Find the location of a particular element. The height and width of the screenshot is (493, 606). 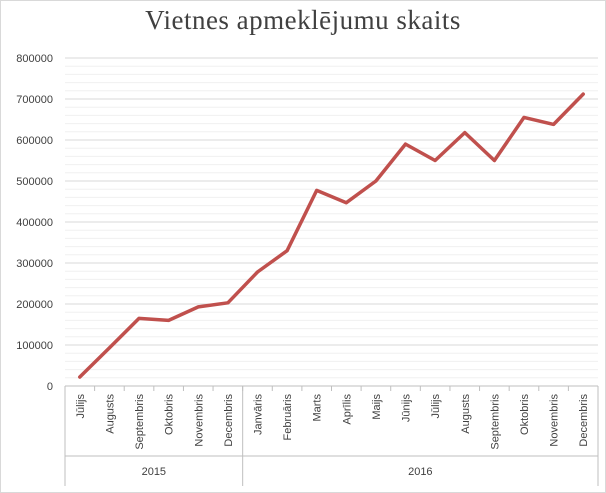

y-tick-label: 0 is located at coordinates (50, 387).